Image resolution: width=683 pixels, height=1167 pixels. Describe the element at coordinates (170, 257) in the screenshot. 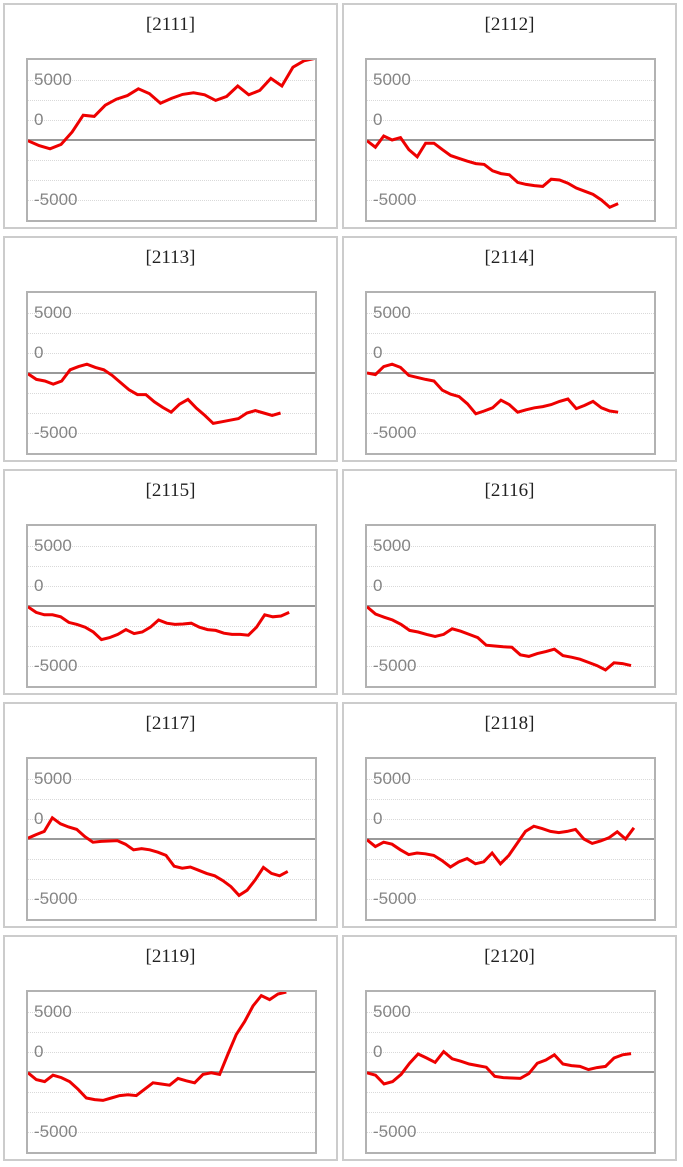

I see `chart-title: [2113]` at that location.